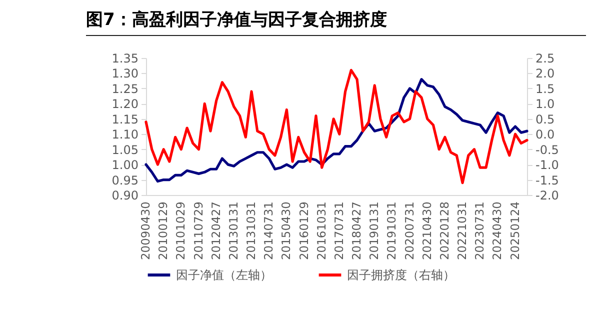 This screenshot has width=611, height=336. What do you see at coordinates (444, 231) in the screenshot?
I see `x-tick-label: 20220128` at bounding box center [444, 231].